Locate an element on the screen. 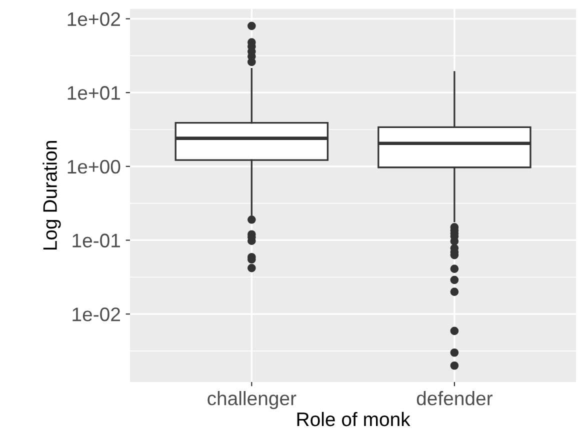  y-tick-label: 1e+00 is located at coordinates (94, 167).